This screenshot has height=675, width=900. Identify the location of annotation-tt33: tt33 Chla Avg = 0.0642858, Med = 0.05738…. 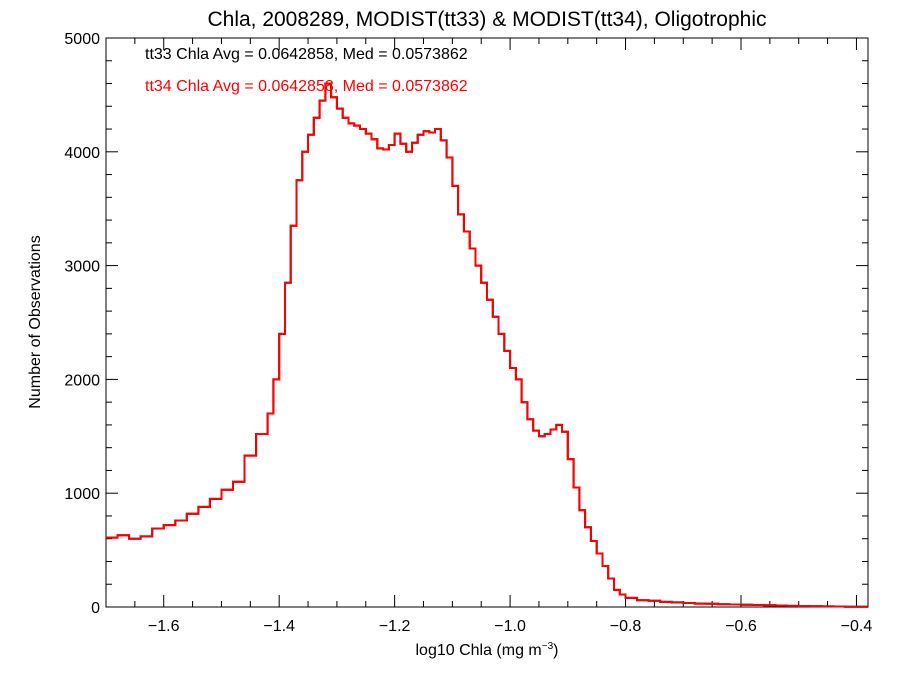
(306, 54).